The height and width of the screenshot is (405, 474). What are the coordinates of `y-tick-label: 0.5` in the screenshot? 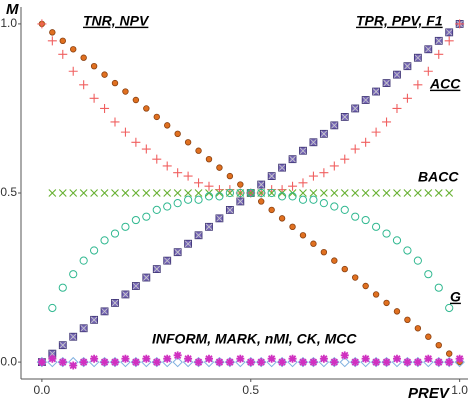 It's located at (8, 192).